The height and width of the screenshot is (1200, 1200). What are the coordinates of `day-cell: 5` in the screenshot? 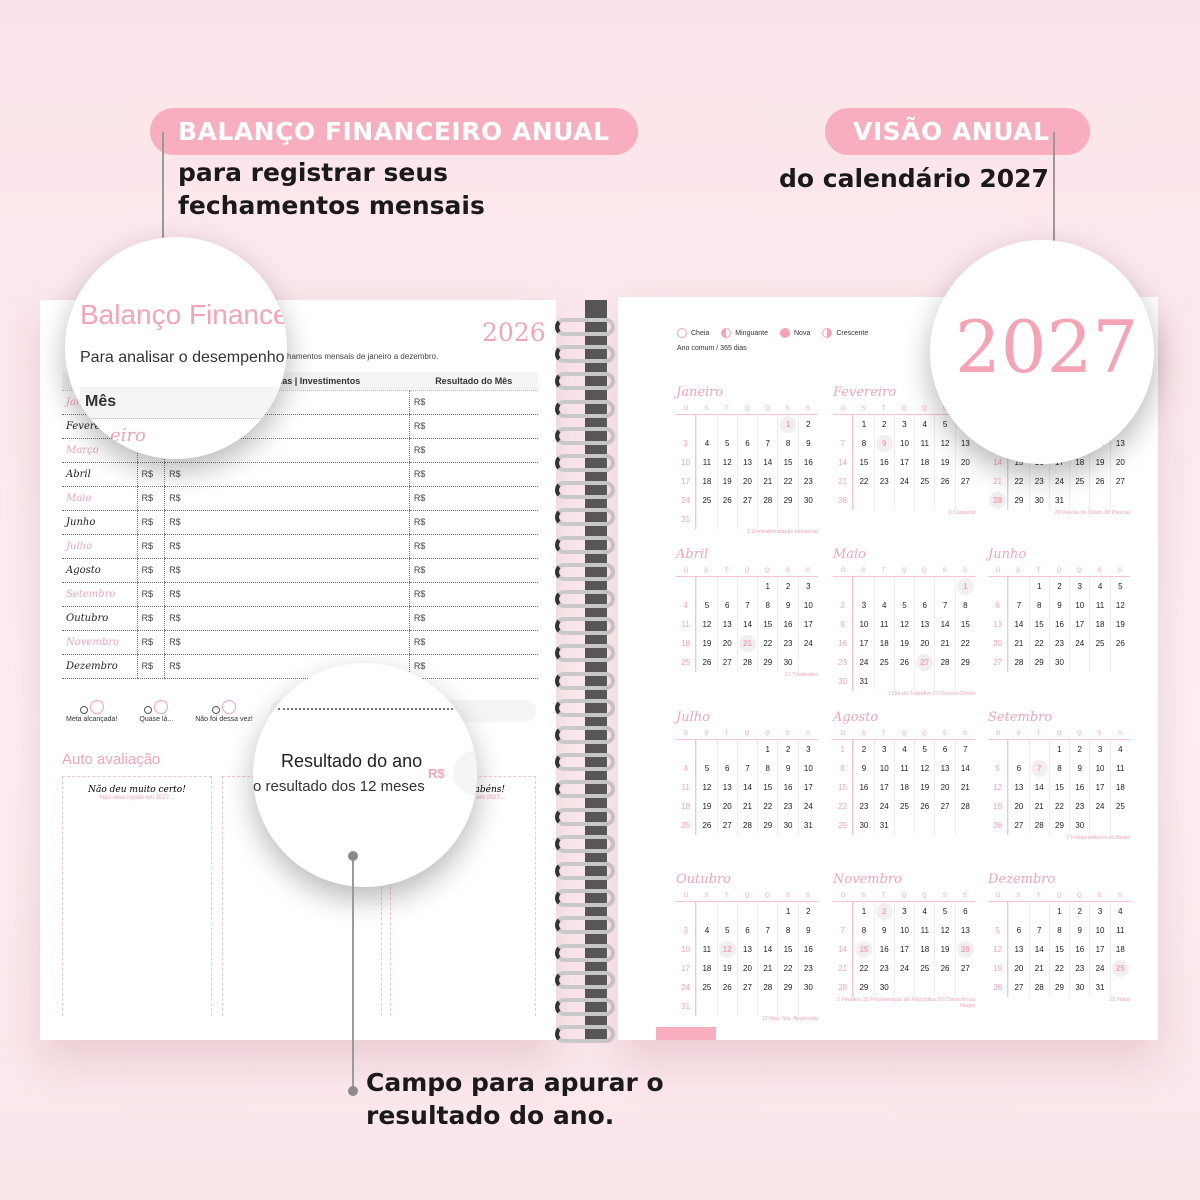 It's located at (726, 930).